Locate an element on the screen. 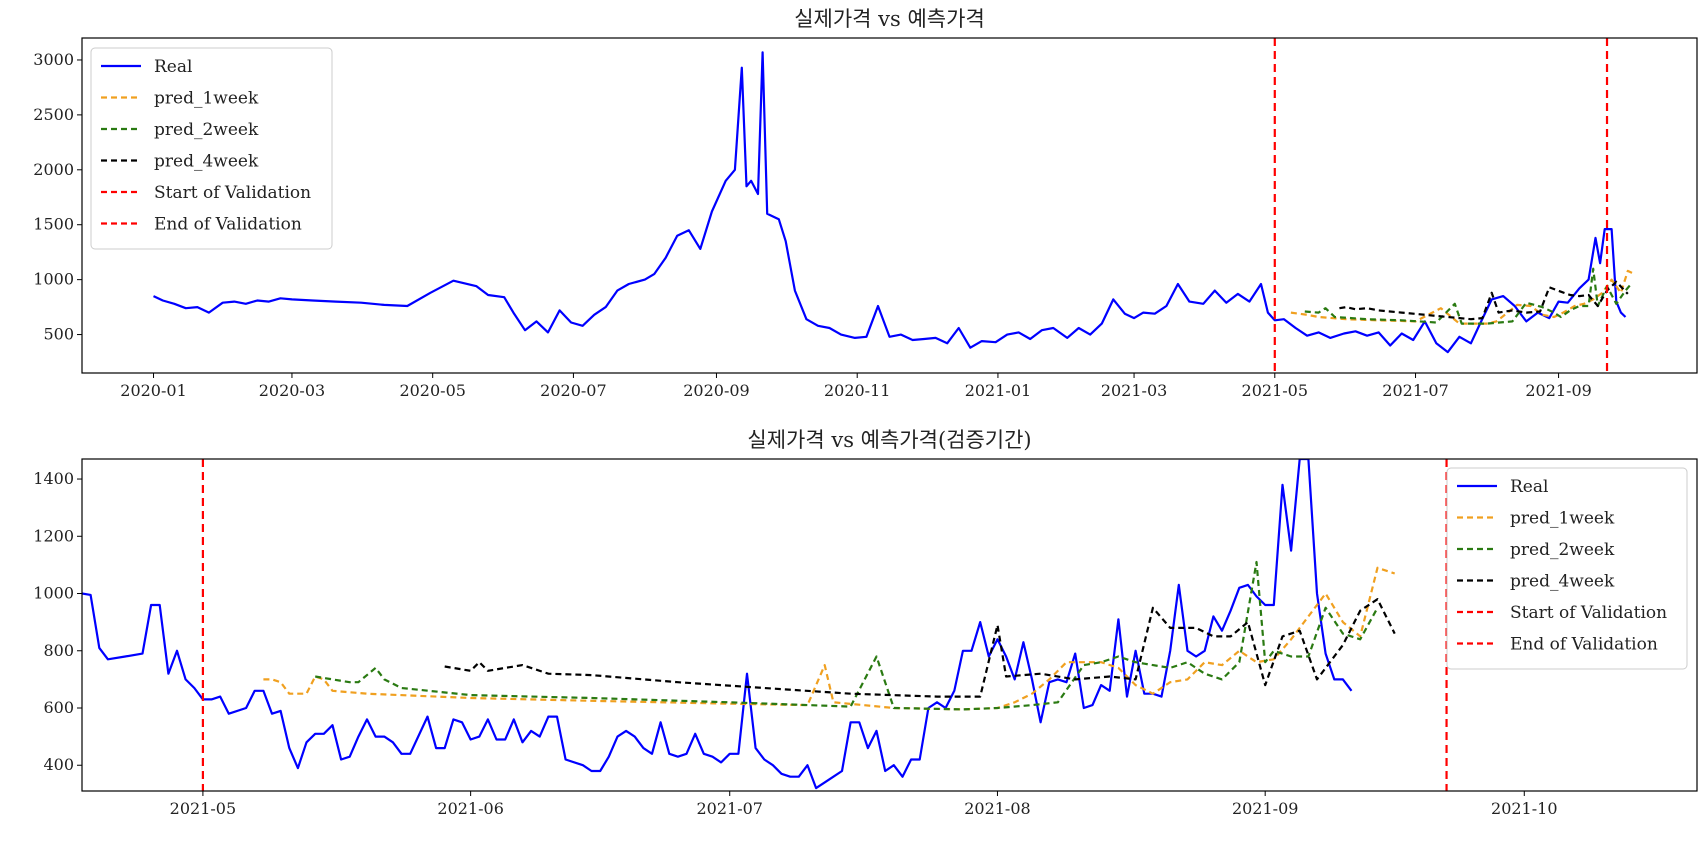 The image size is (1706, 846). chart-title: 실제가격 vs 예측가격(검증기간) is located at coordinates (889, 440).